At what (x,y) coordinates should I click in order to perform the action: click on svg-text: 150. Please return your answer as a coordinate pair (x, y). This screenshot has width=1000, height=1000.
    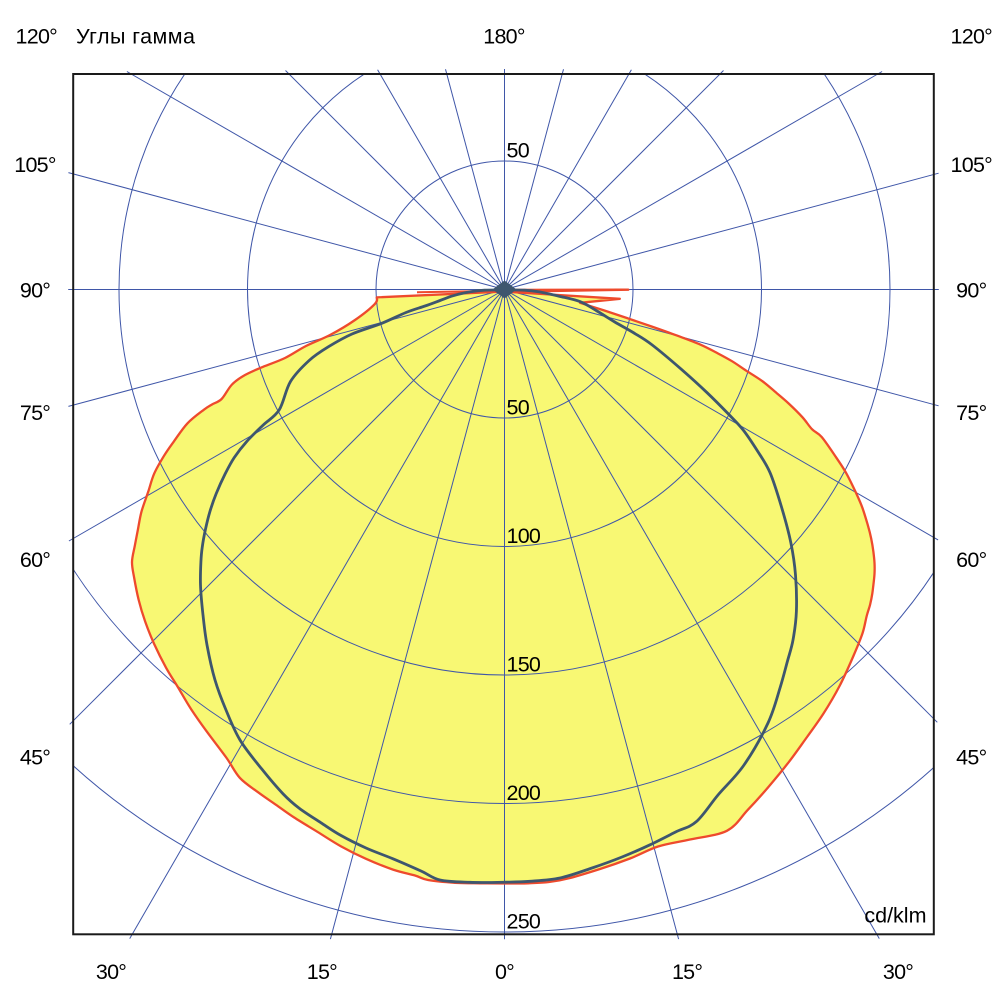
    Looking at the image, I should click on (524, 665).